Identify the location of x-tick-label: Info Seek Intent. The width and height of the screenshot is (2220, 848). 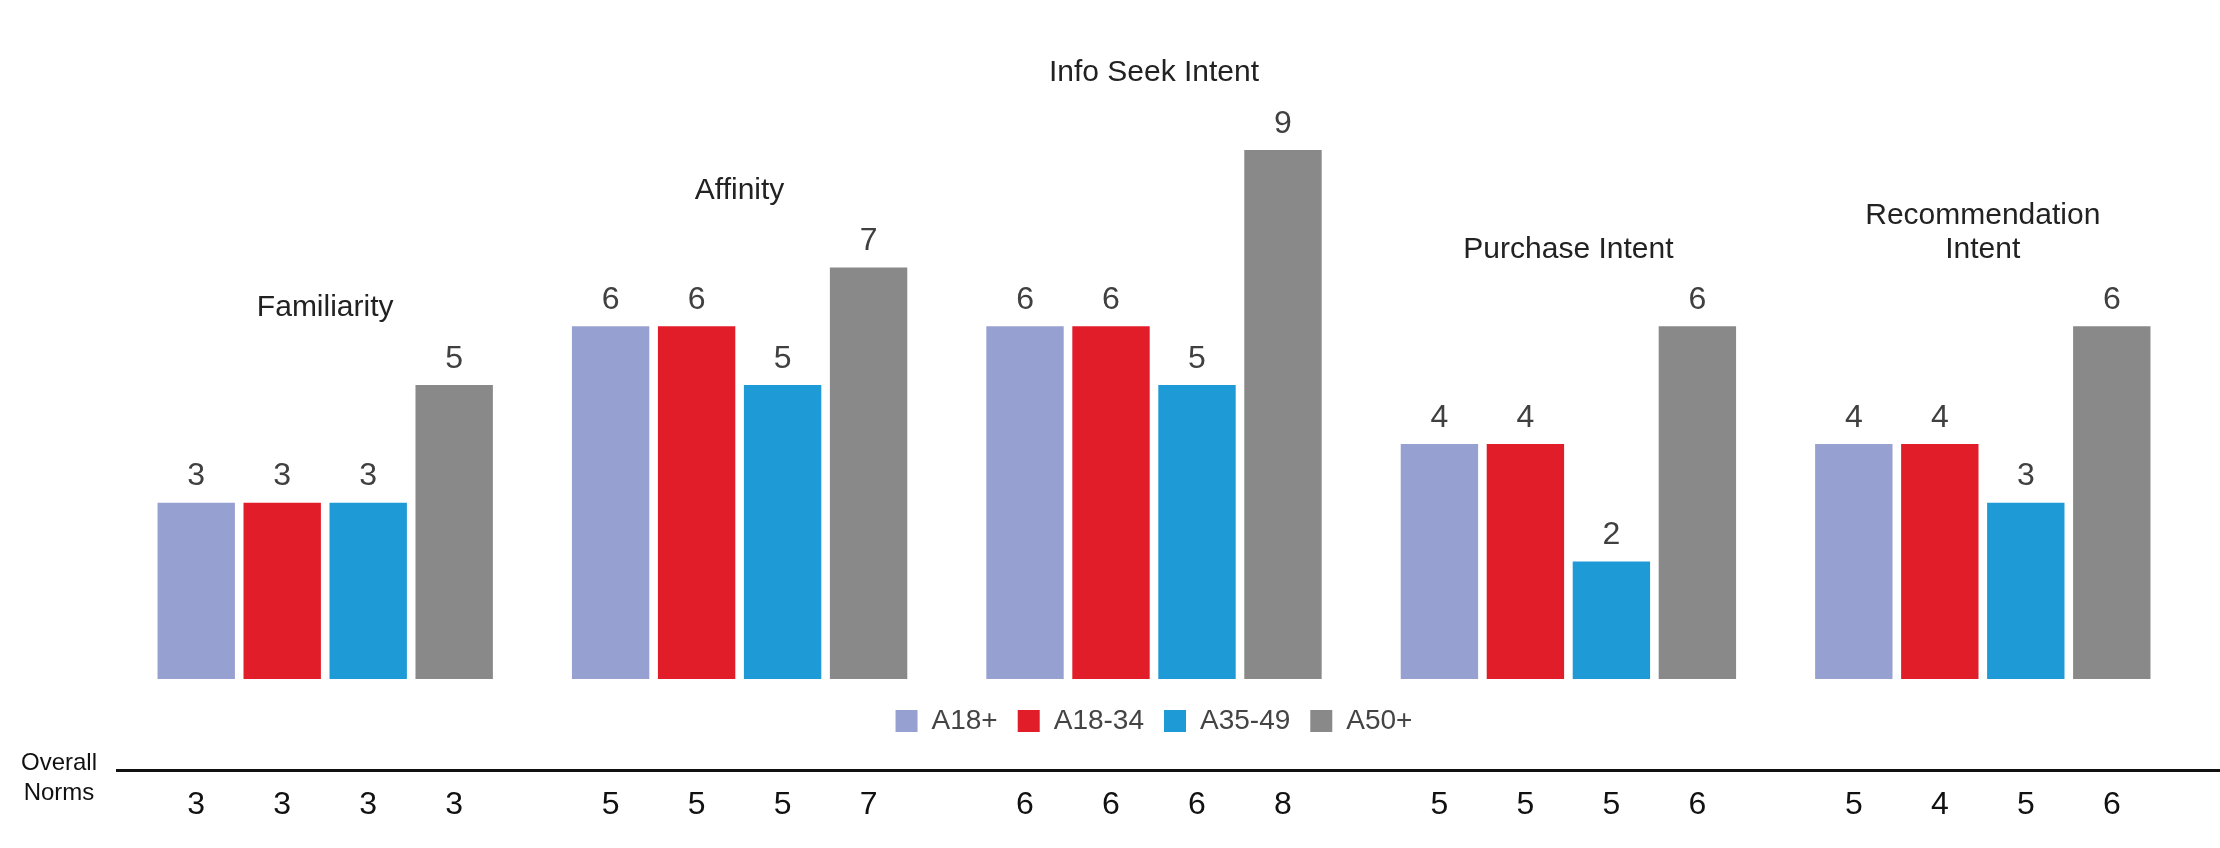
(1154, 71).